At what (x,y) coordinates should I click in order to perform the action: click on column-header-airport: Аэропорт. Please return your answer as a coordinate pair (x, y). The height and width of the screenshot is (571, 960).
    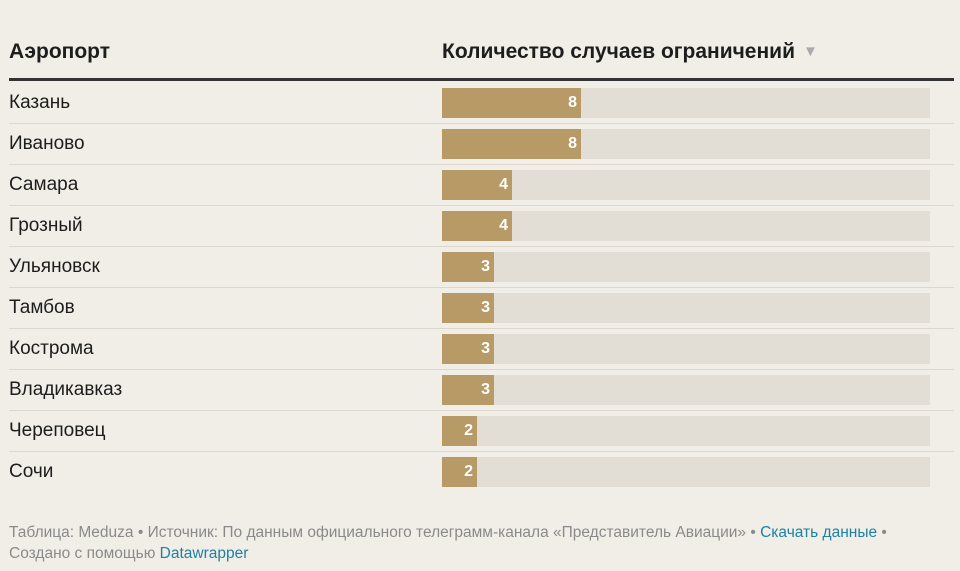
    Looking at the image, I should click on (59, 52).